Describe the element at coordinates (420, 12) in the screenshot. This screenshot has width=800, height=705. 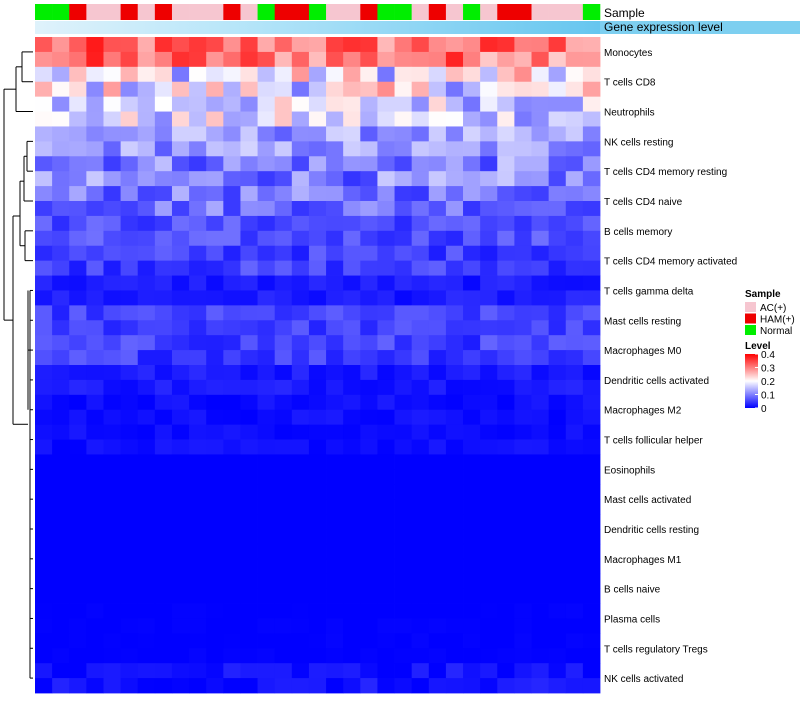
I see `sample-cell` at that location.